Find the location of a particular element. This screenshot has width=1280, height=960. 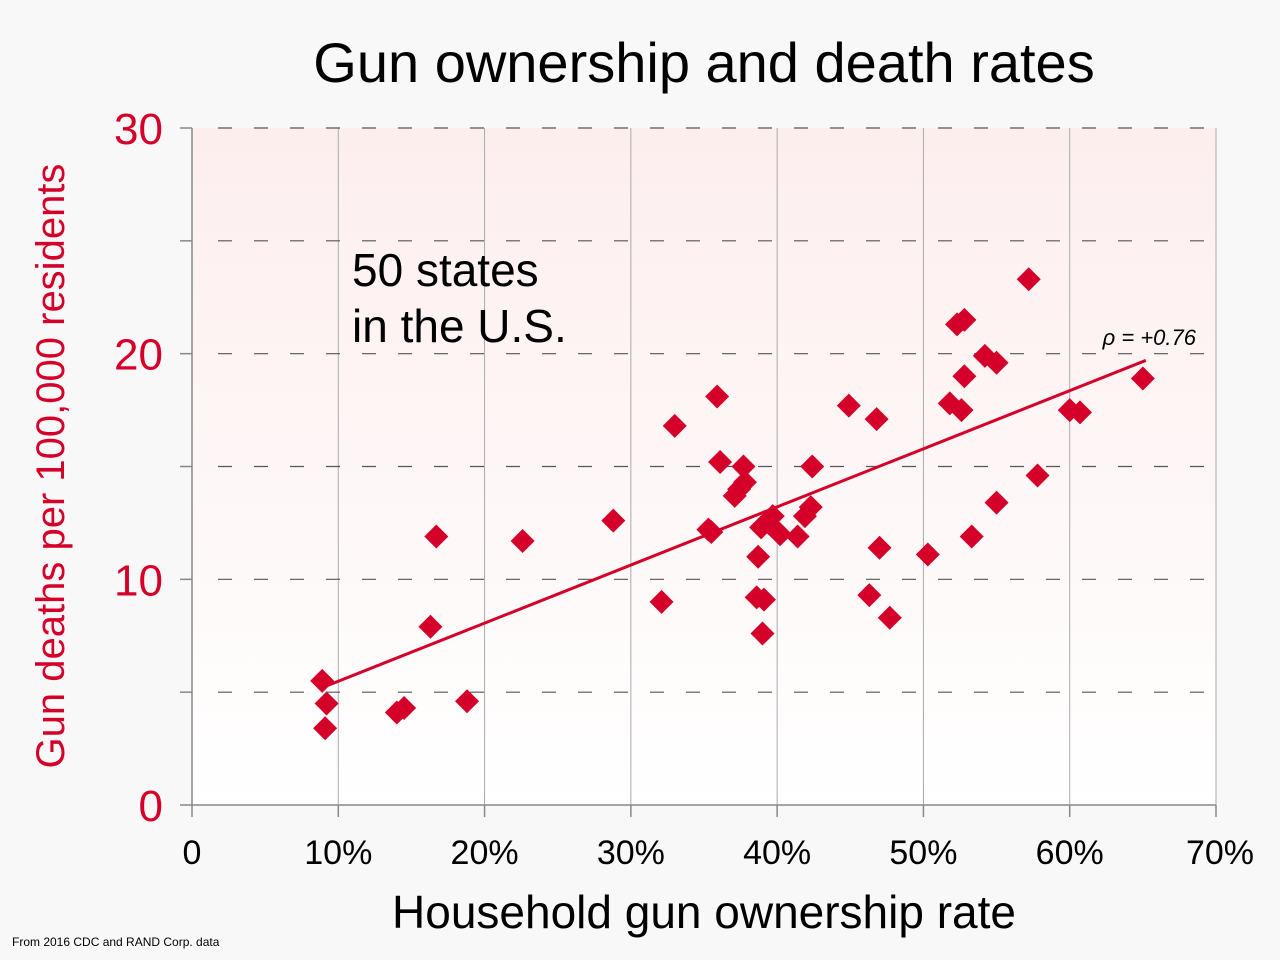

x-tick-label: 10% is located at coordinates (338, 853).